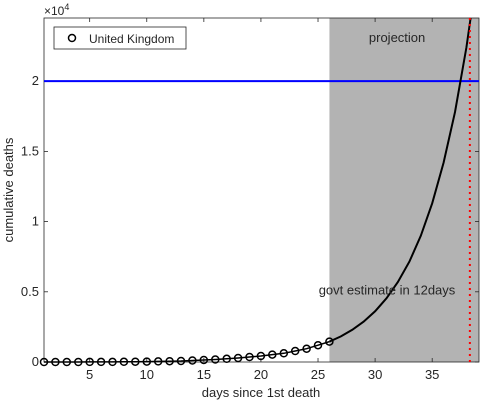  What do you see at coordinates (131, 39) in the screenshot?
I see `legend-label: United Kingdom` at bounding box center [131, 39].